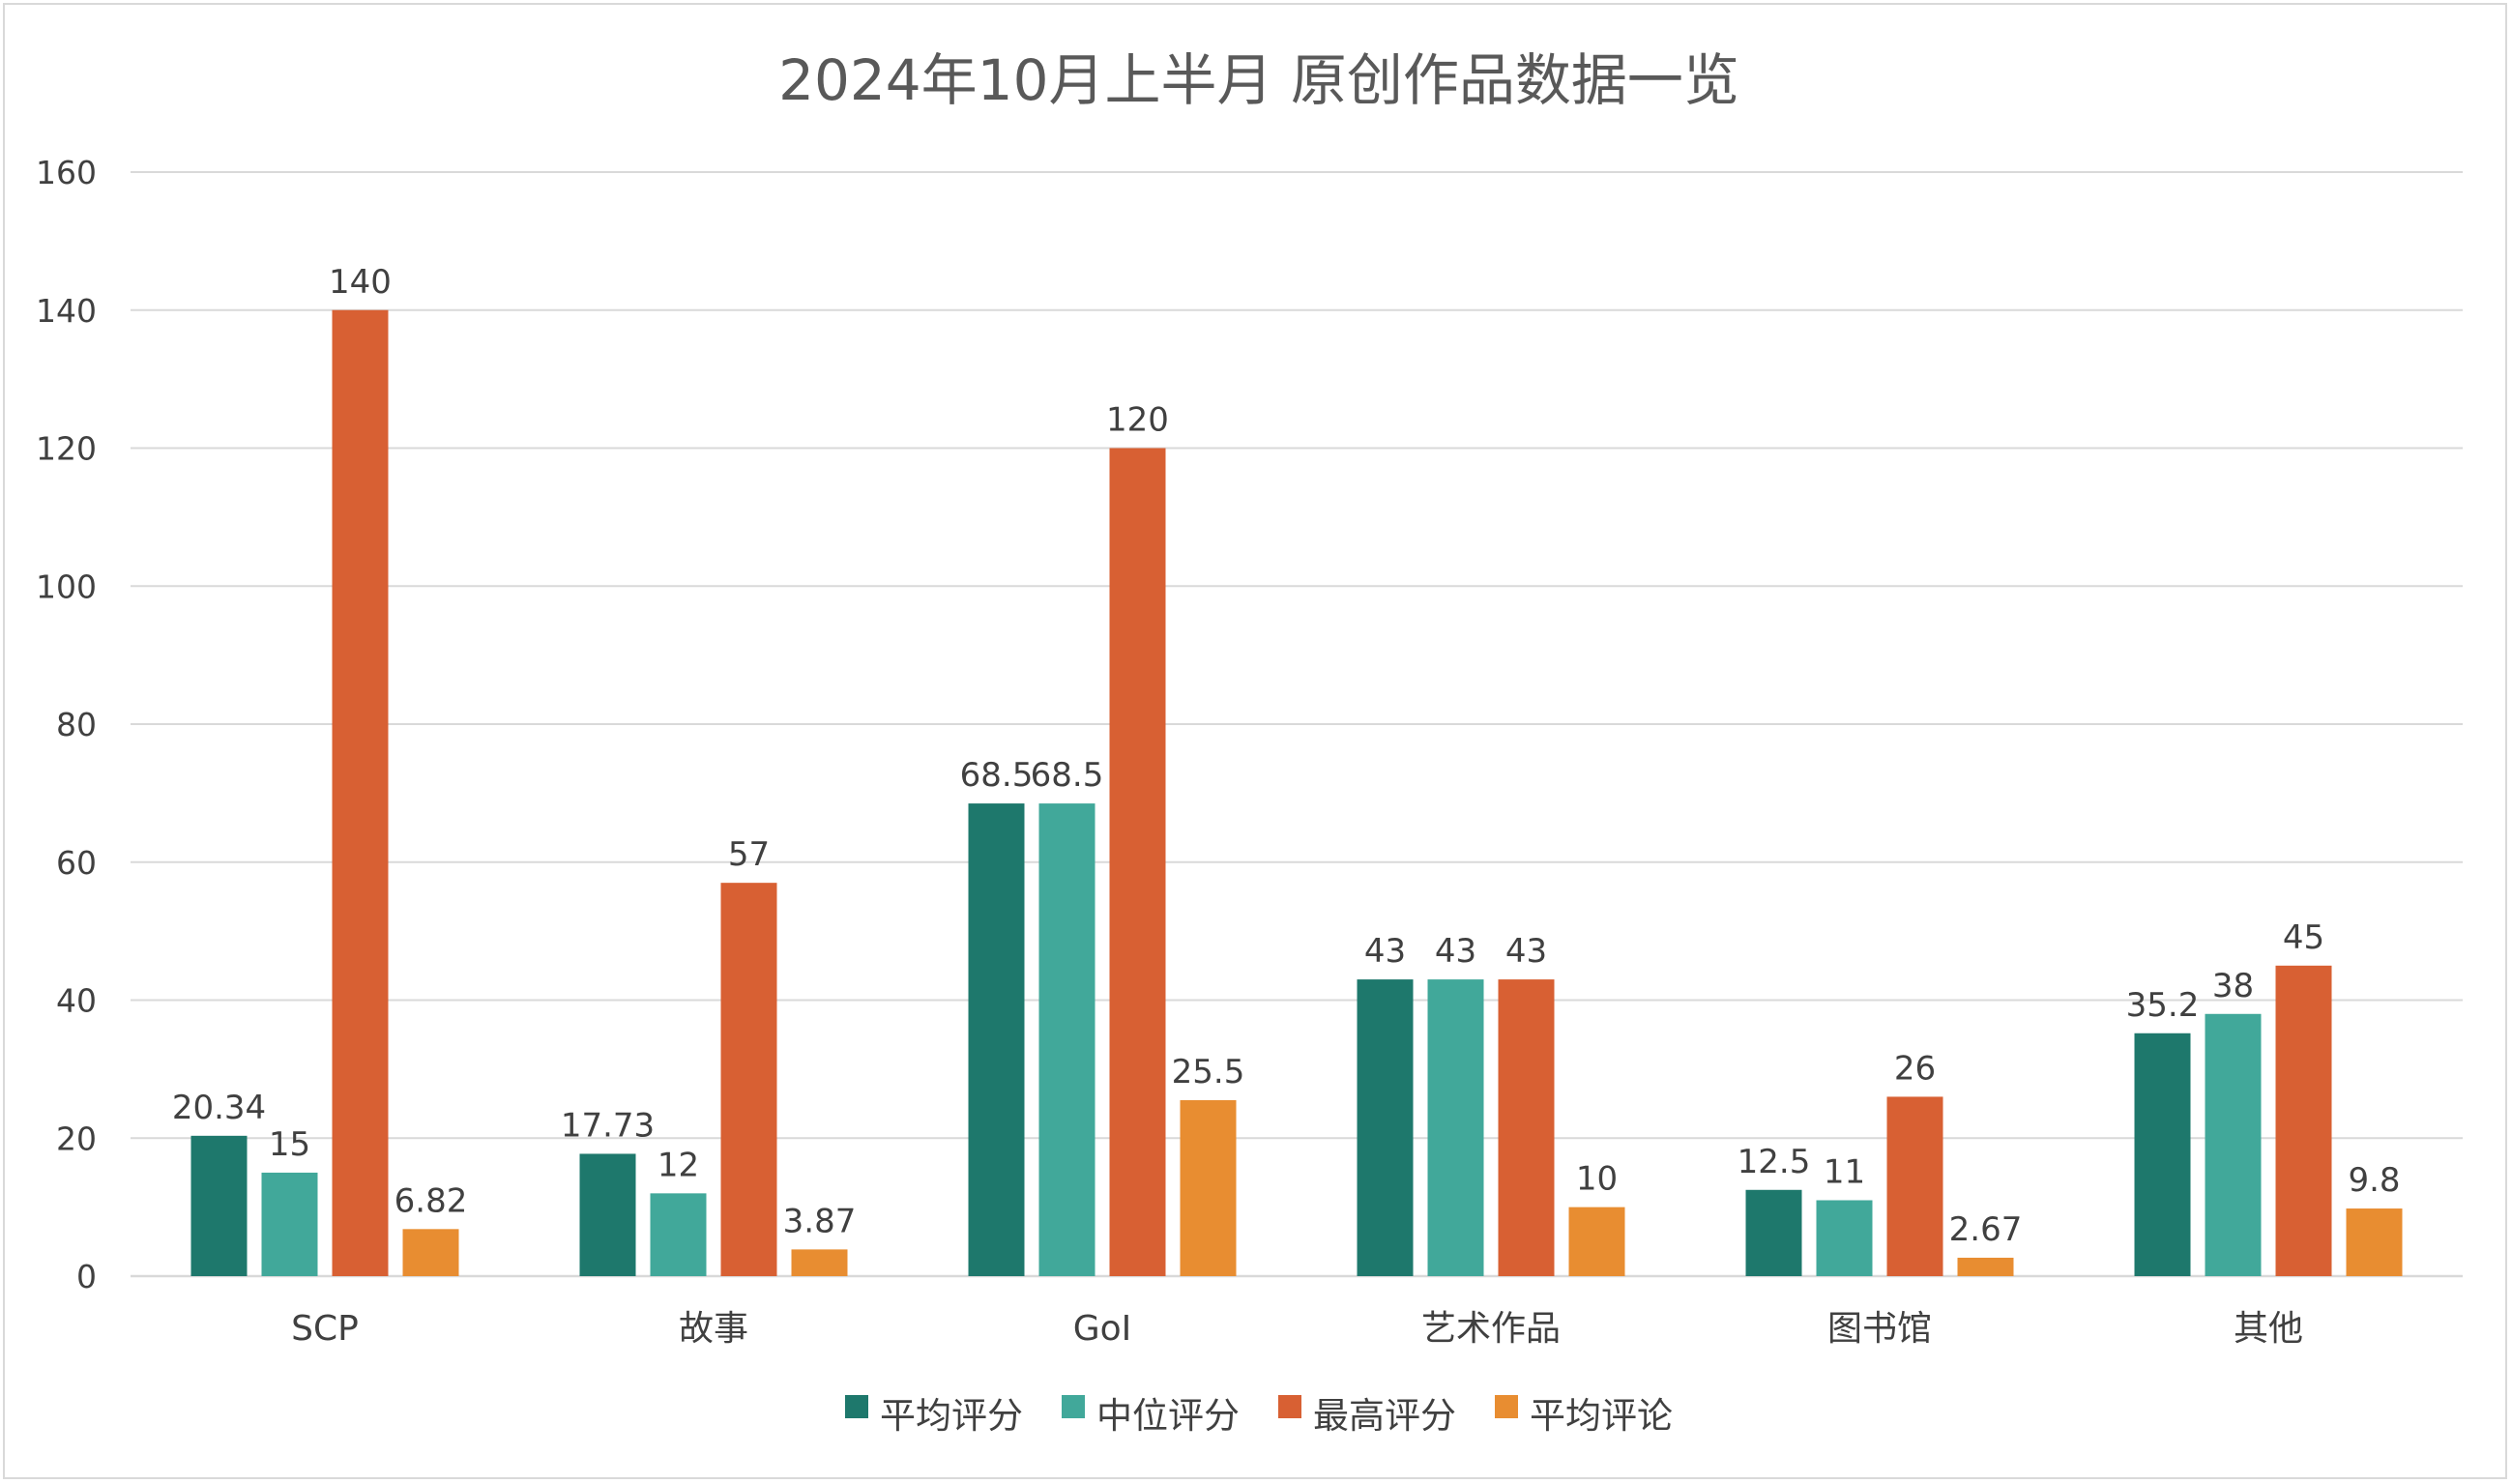 The height and width of the screenshot is (1484, 2512). Describe the element at coordinates (325, 1329) in the screenshot. I see `x-category-label: SCP` at that location.